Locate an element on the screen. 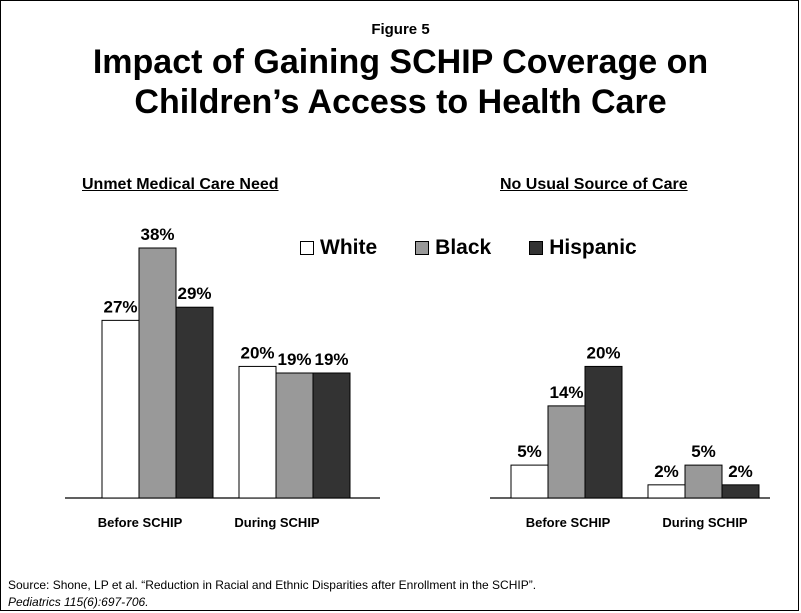 The width and height of the screenshot is (801, 613). legend-swatch-hispanic is located at coordinates (536, 248).